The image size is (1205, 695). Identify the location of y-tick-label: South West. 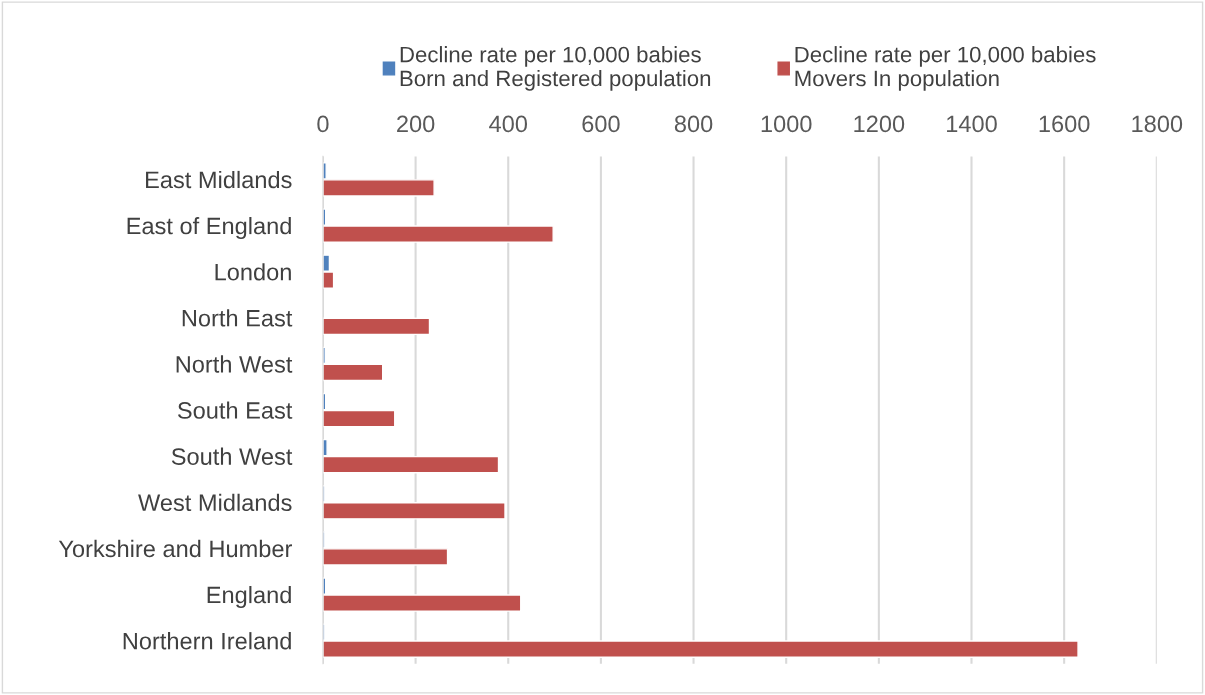
(232, 456).